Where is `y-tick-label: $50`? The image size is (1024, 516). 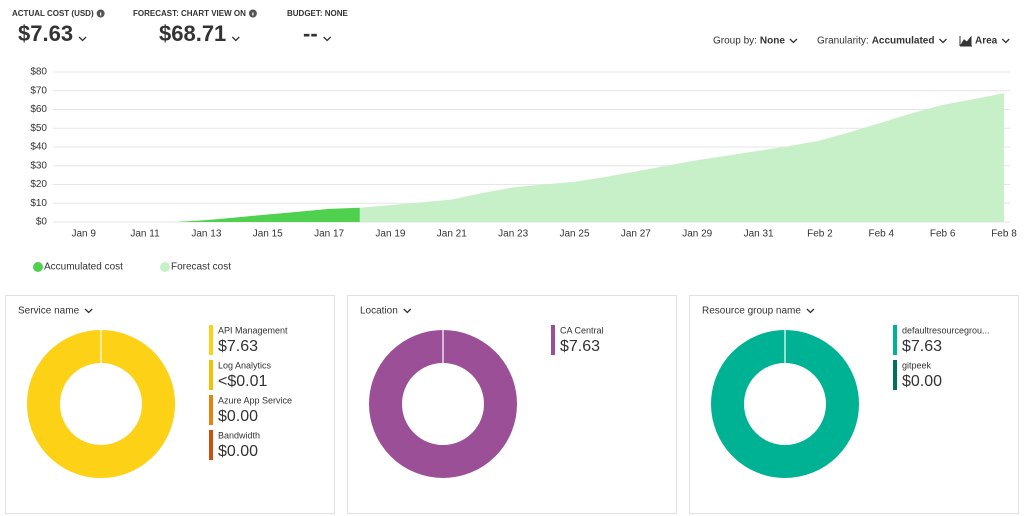
y-tick-label: $50 is located at coordinates (38, 128).